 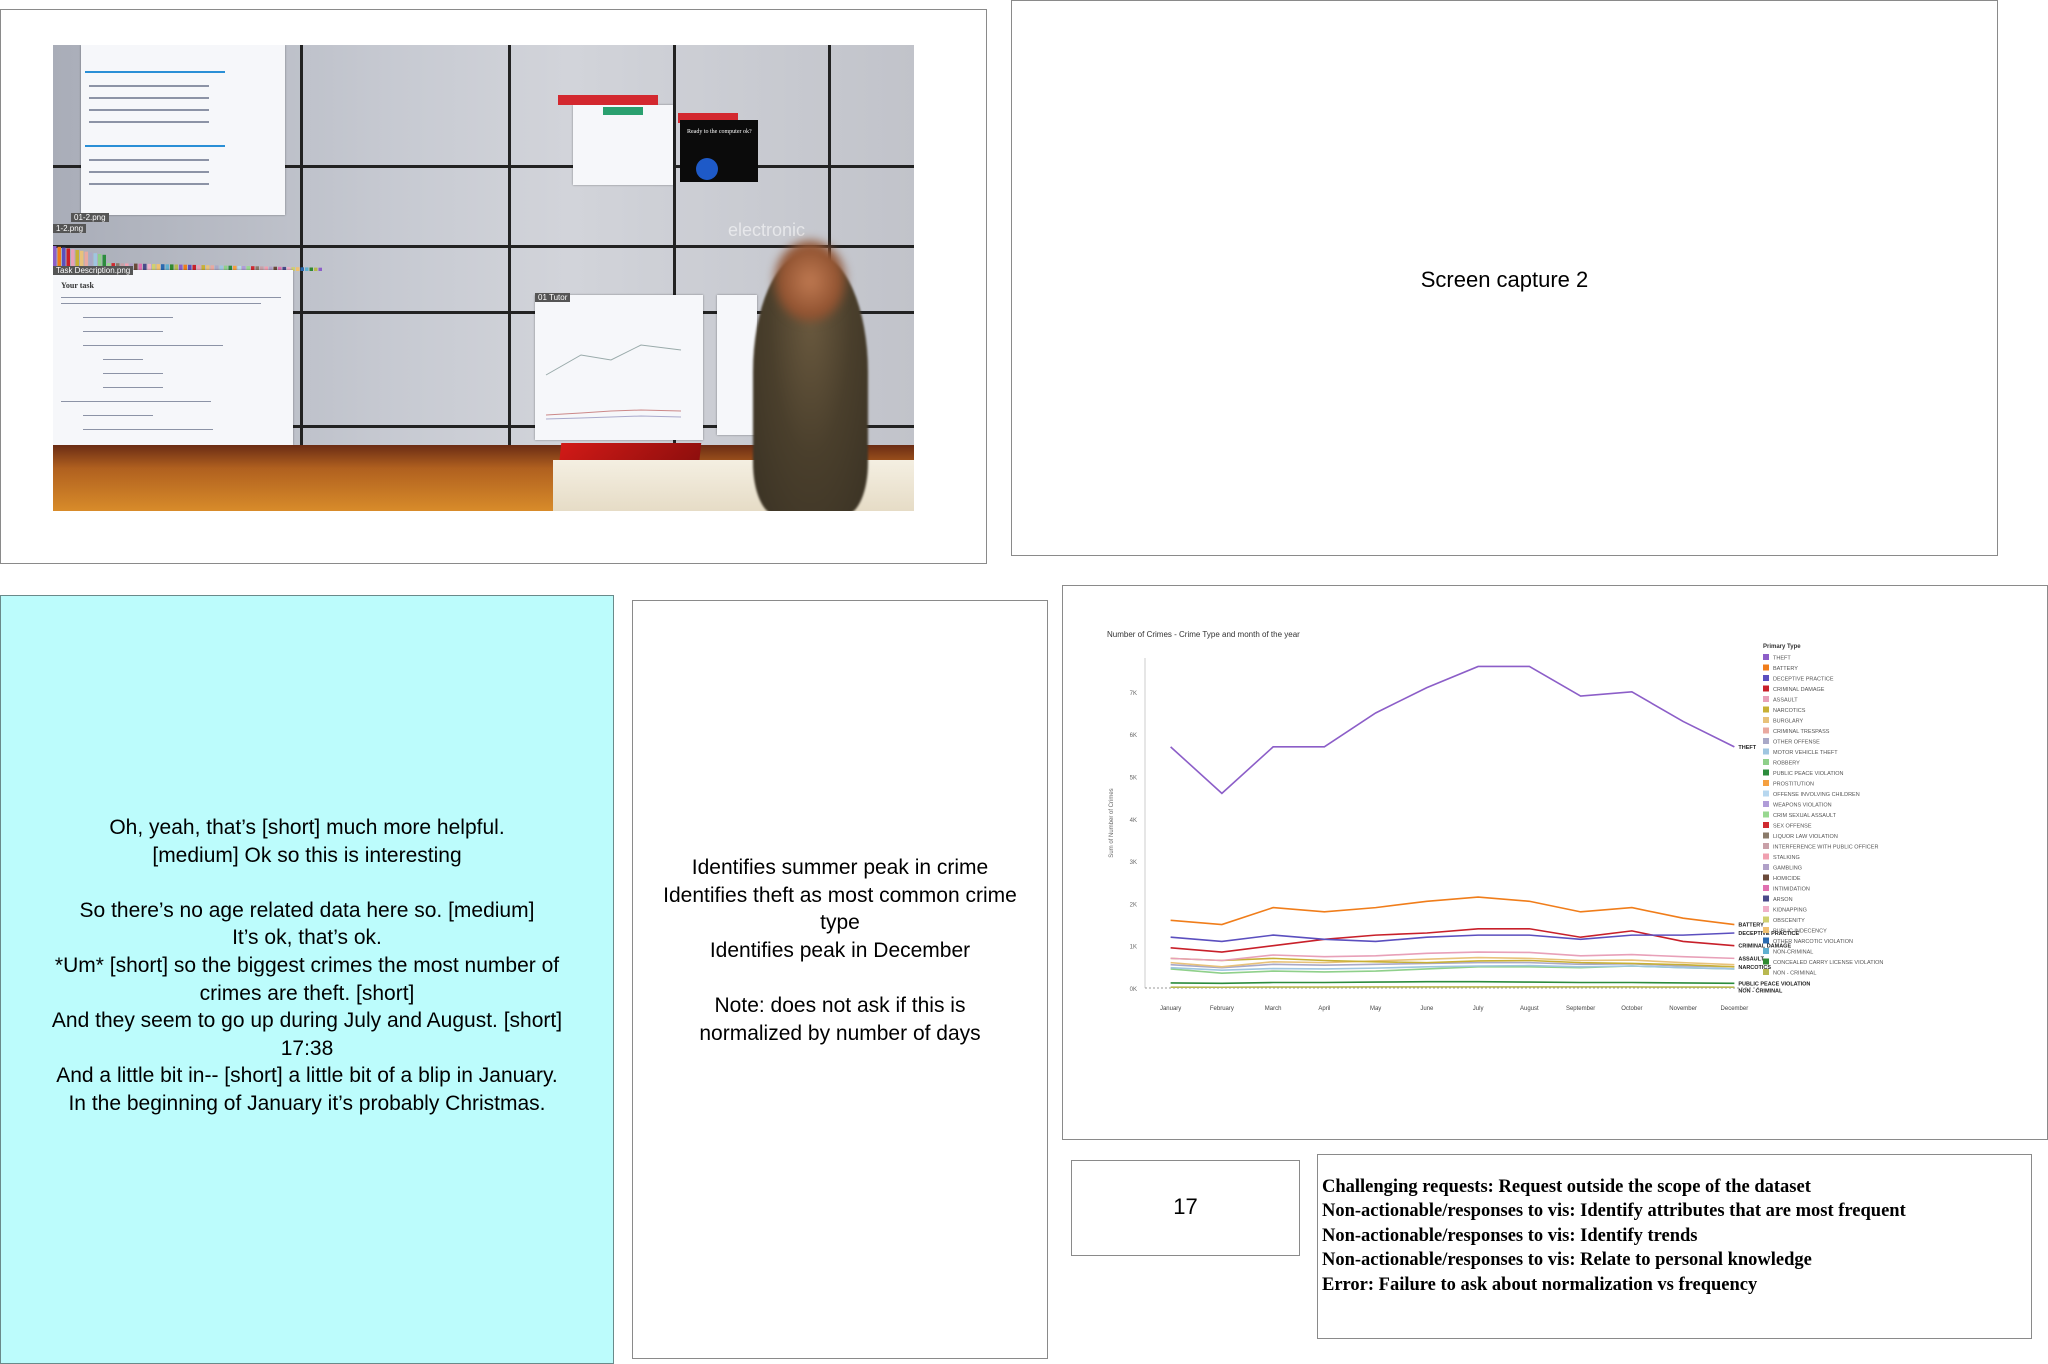 I want to click on observation-line: Identifies peak in December, so click(x=840, y=950).